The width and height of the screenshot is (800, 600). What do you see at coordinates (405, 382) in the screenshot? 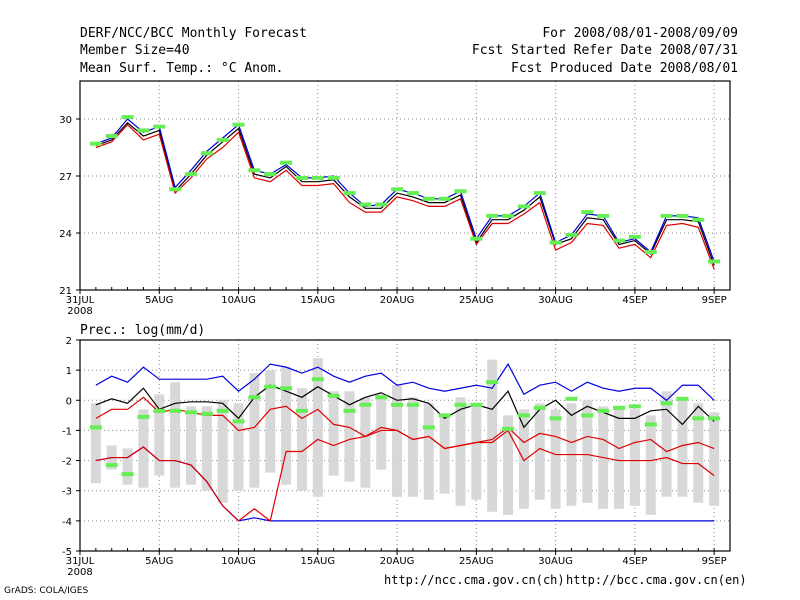
I see `panel2-series-upper` at bounding box center [405, 382].